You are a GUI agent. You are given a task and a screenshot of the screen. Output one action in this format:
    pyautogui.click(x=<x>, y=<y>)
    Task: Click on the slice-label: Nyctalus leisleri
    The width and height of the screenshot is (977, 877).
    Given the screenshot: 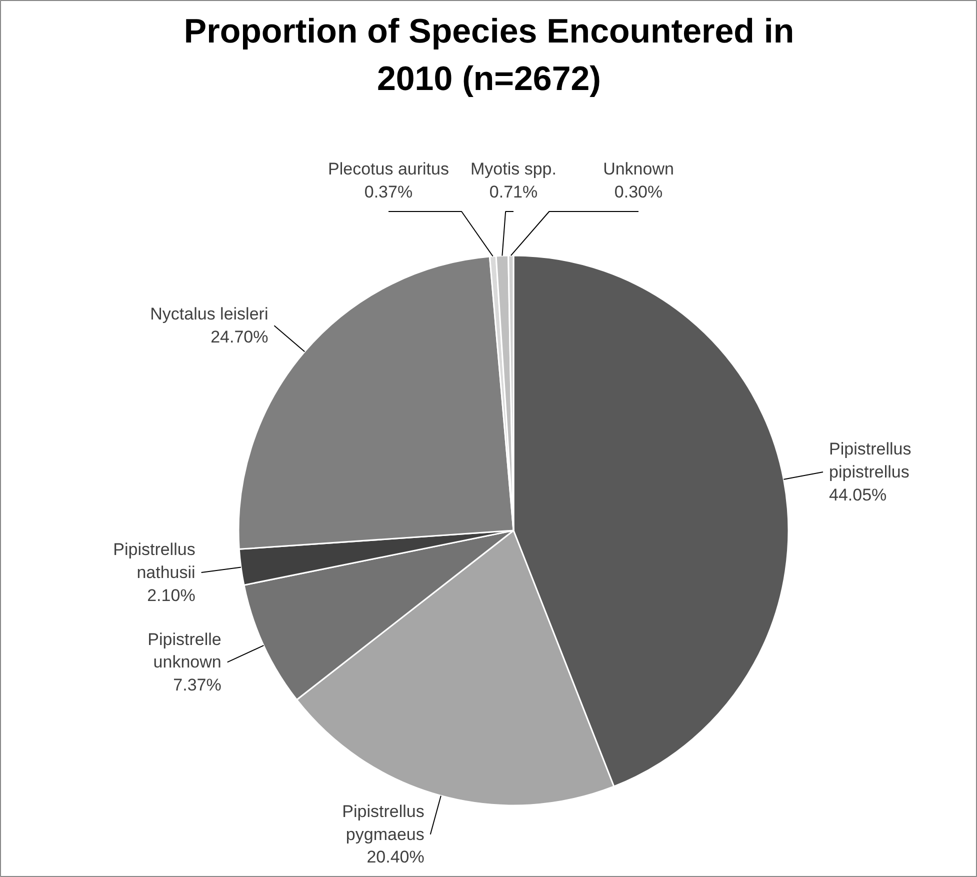 What is the action you would take?
    pyautogui.click(x=209, y=314)
    